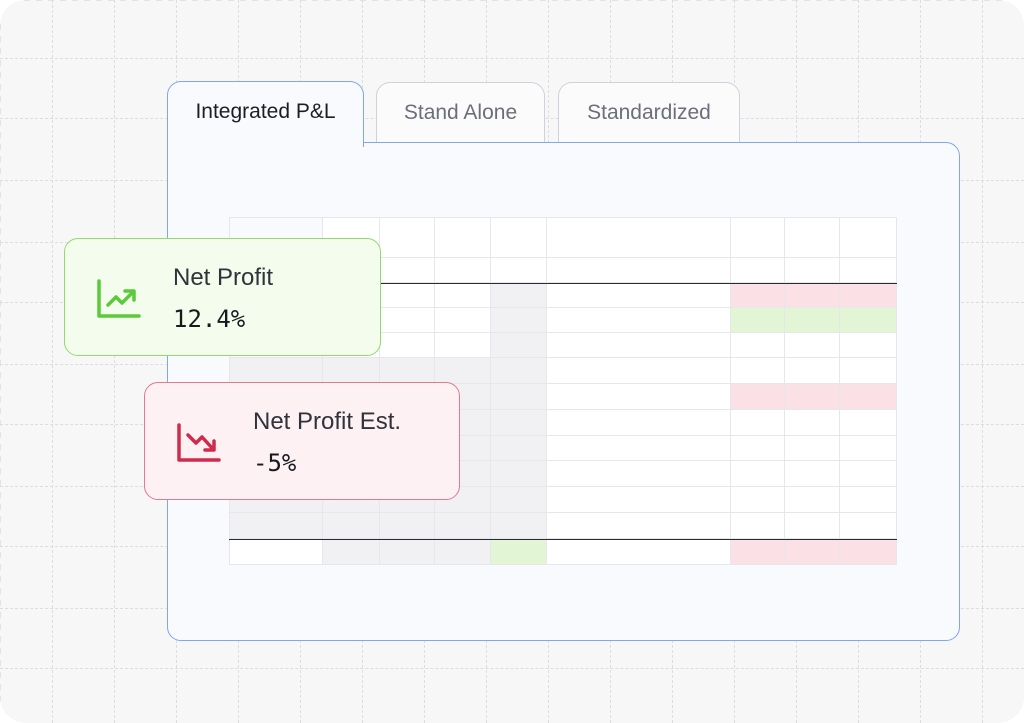 This screenshot has width=1024, height=723. Describe the element at coordinates (222, 297) in the screenshot. I see `net-profit-card: Net Profit 12.4%` at that location.